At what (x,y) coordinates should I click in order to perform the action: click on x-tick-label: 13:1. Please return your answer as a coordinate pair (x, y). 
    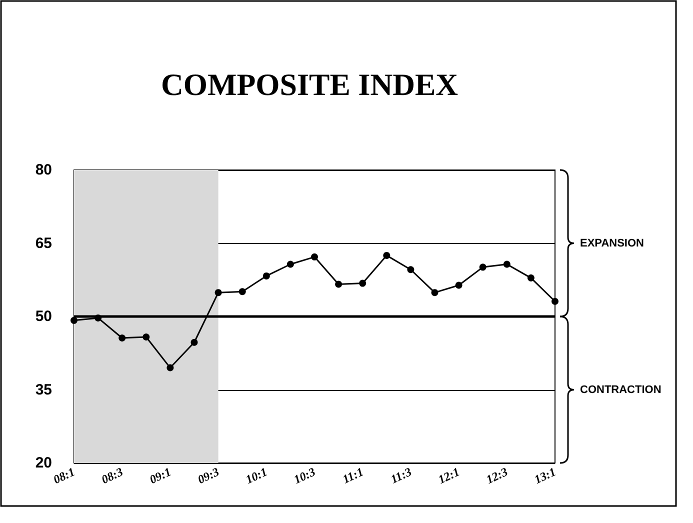
    Looking at the image, I should click on (545, 475).